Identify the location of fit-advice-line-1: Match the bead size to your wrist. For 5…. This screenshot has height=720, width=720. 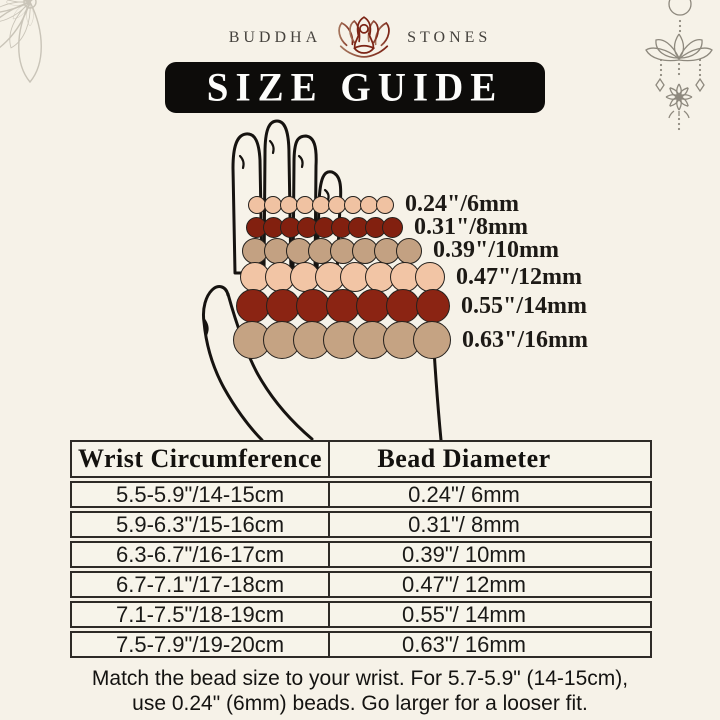
(360, 678).